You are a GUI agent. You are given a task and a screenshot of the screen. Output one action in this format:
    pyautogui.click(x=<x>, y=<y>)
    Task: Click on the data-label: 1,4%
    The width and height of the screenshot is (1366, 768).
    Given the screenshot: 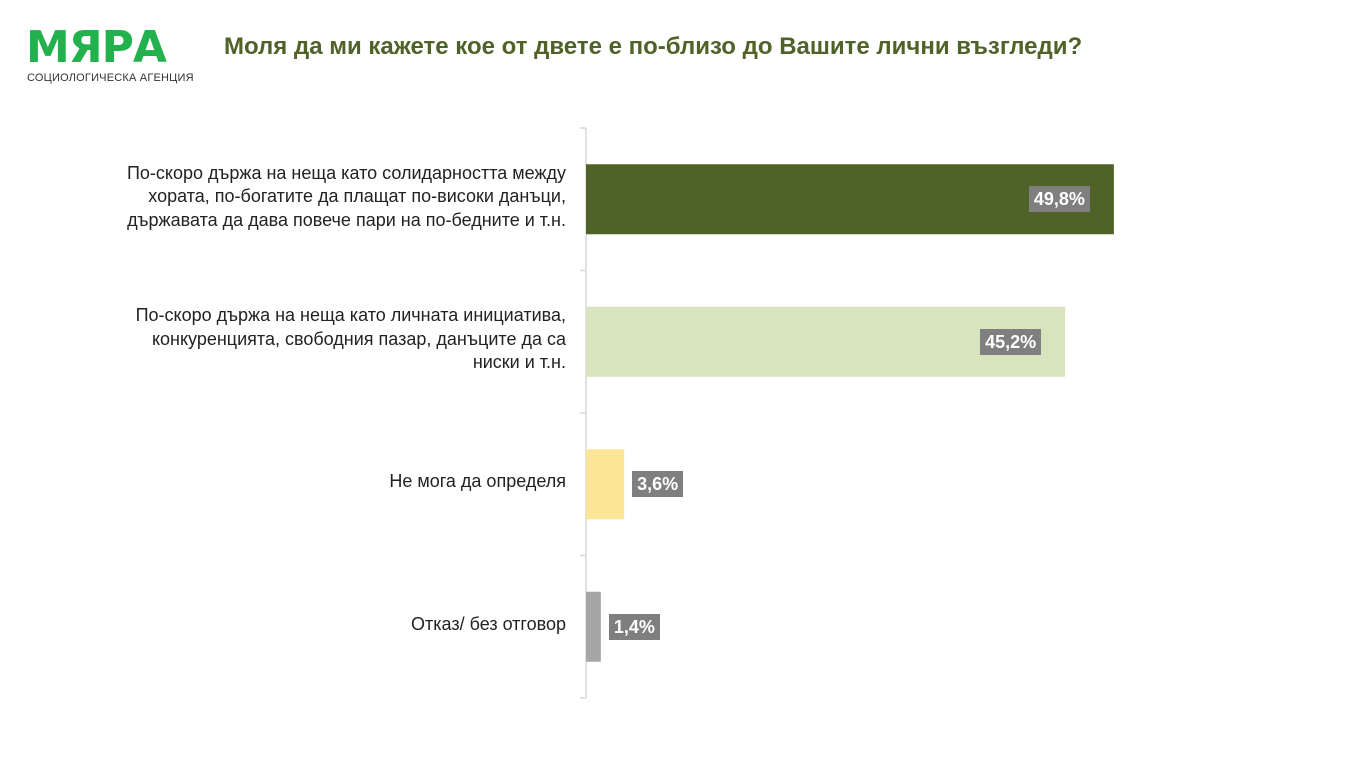 What is the action you would take?
    pyautogui.click(x=634, y=626)
    